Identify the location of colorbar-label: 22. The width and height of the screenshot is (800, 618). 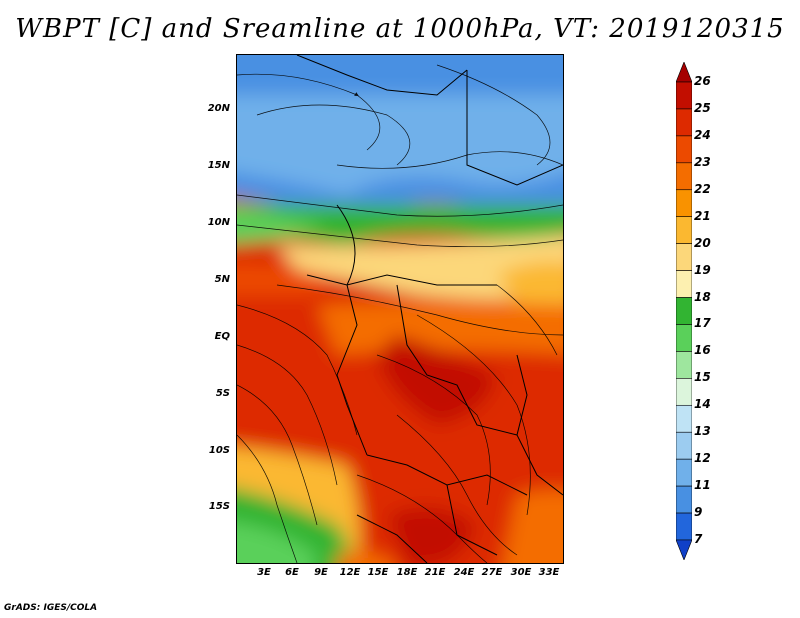
(702, 188).